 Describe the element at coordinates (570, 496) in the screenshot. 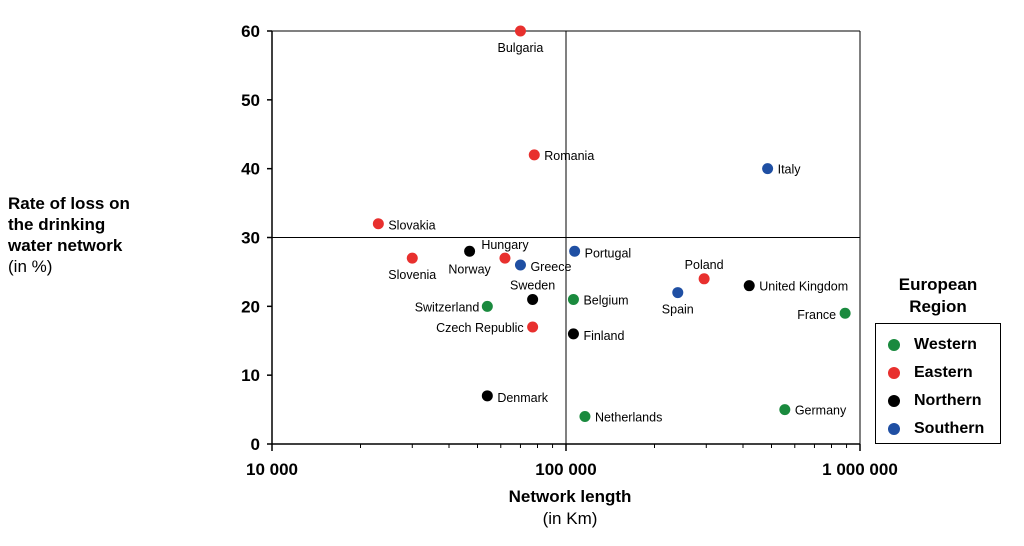

I see `x-axis-title-main: Network length` at that location.